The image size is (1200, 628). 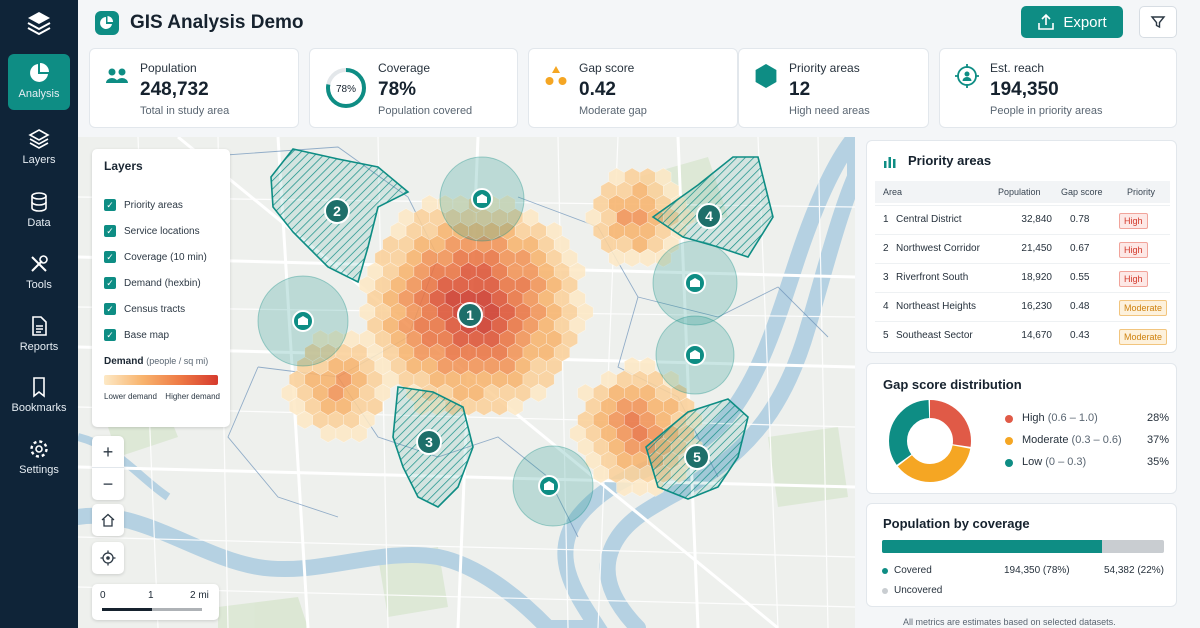 What do you see at coordinates (992, 546) in the screenshot?
I see `coverage-bar-fill` at bounding box center [992, 546].